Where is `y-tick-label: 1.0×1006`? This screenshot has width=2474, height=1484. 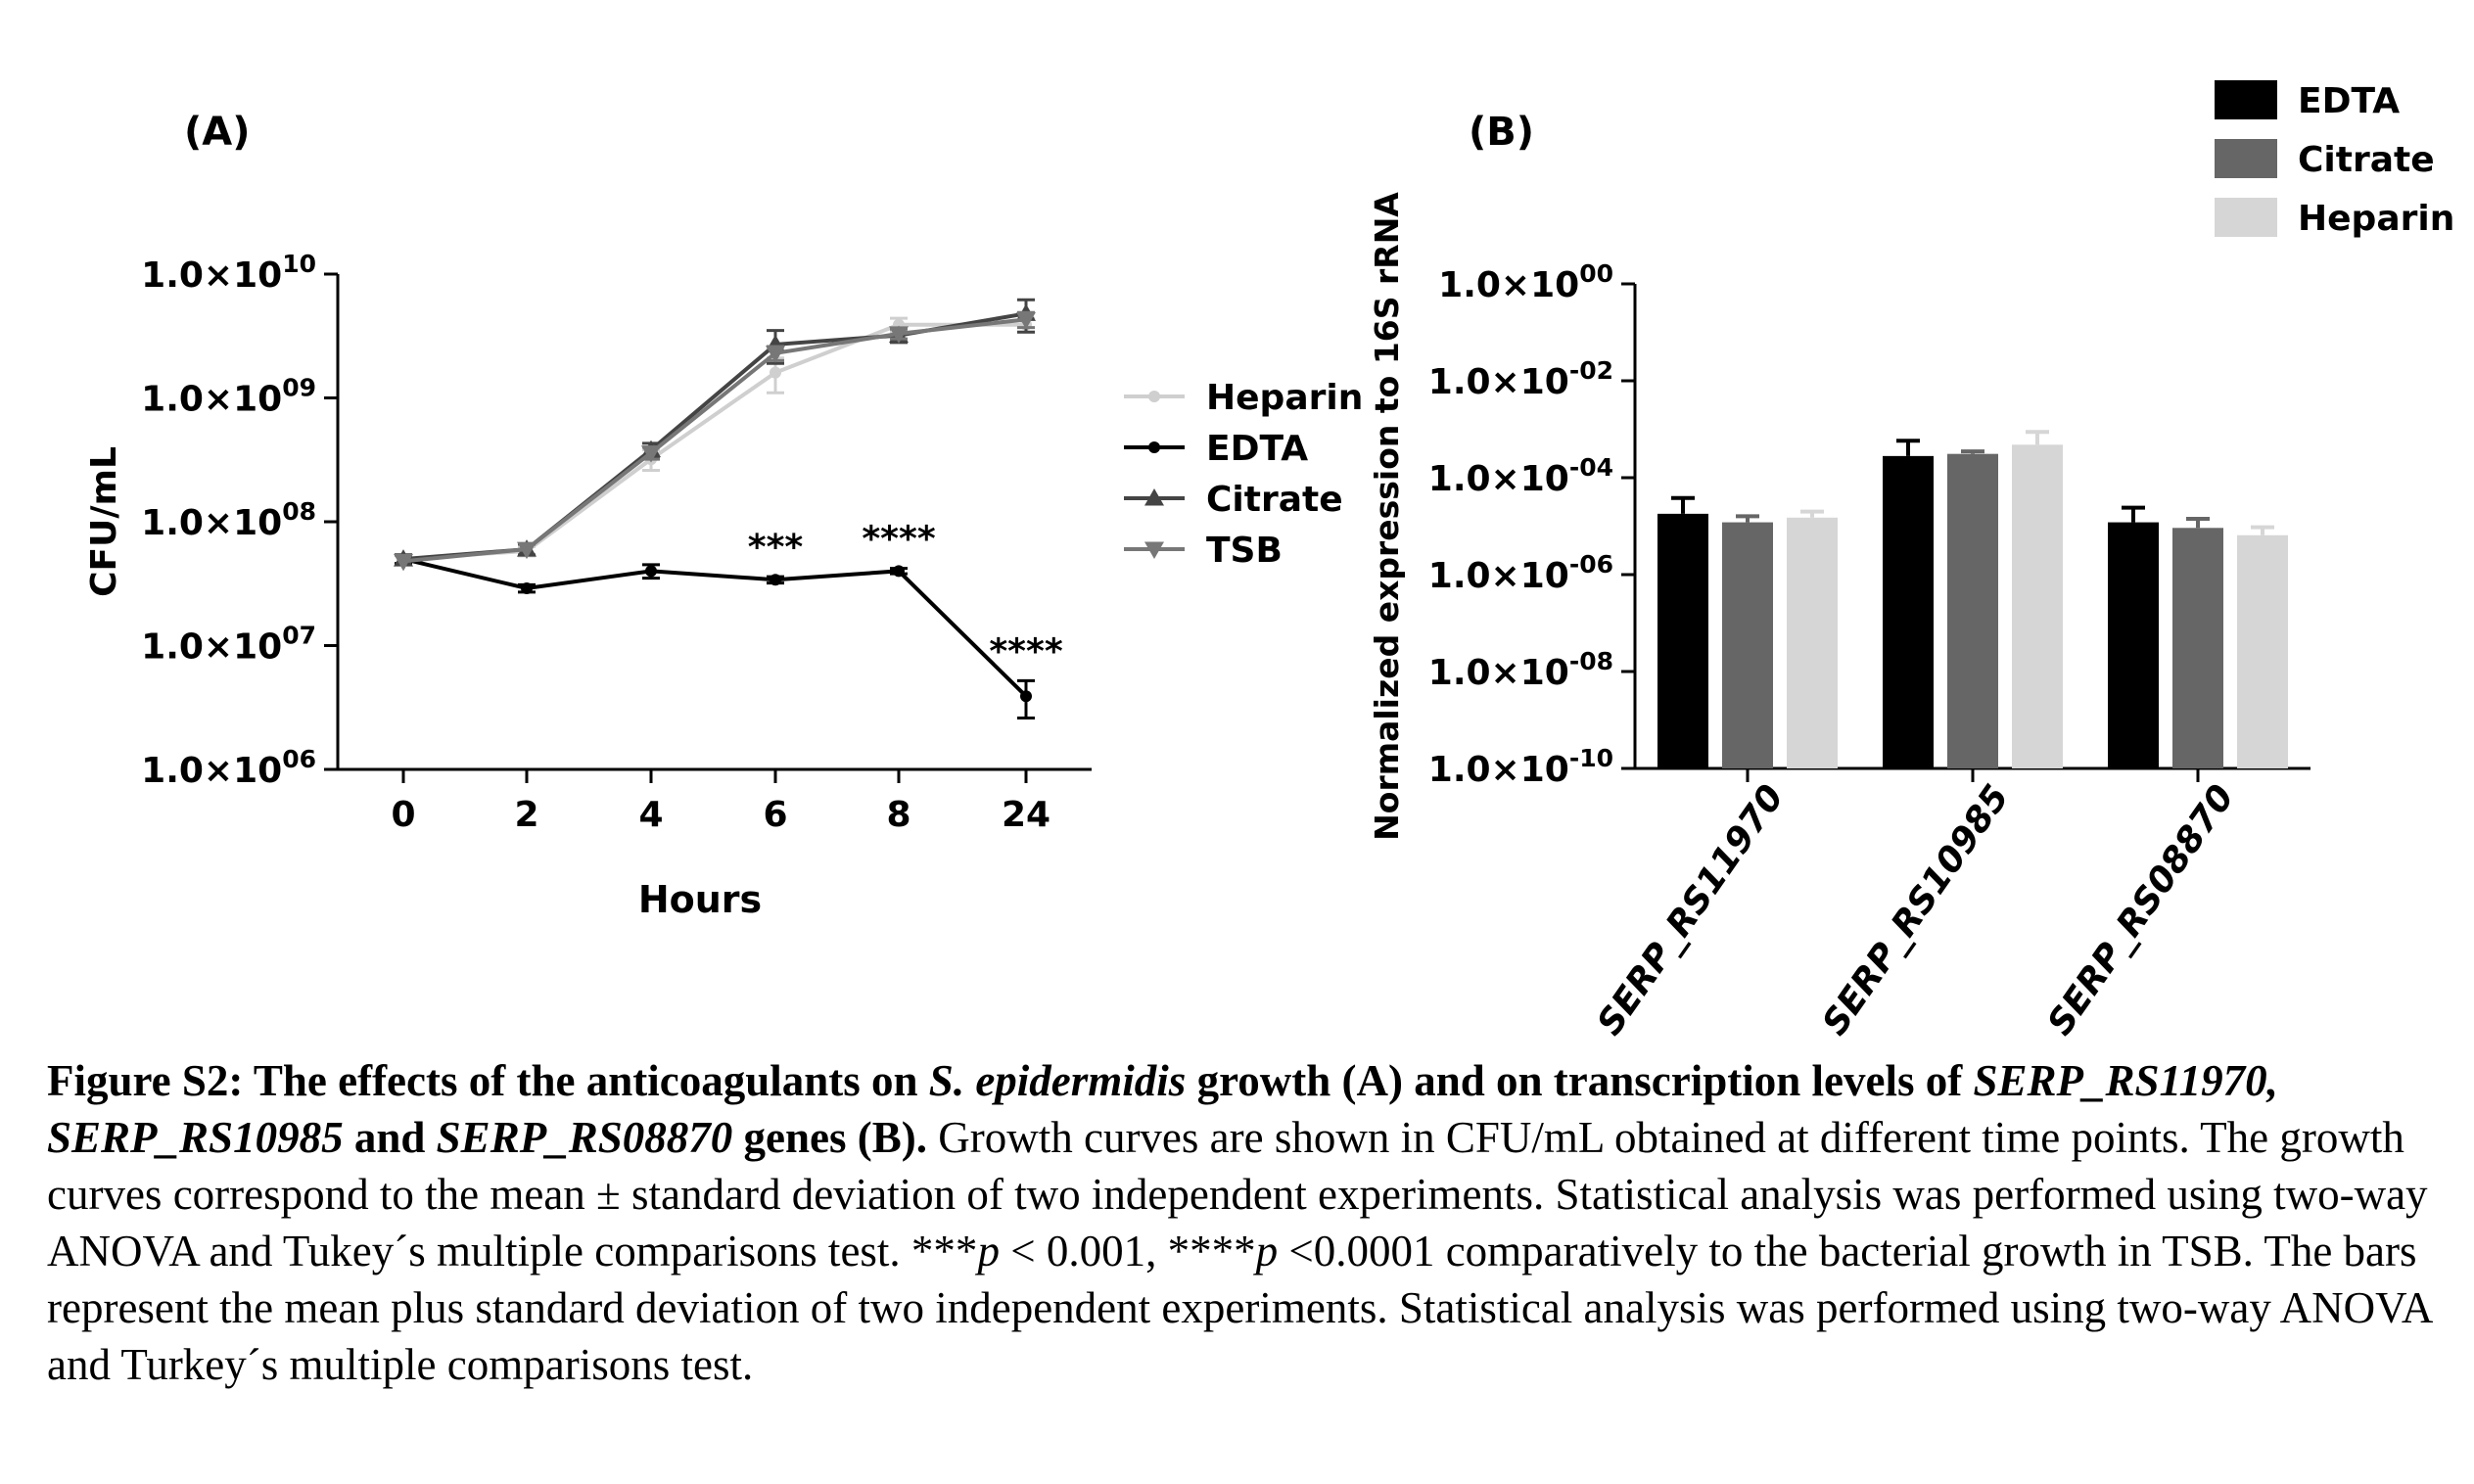 y-tick-label: 1.0×1006 is located at coordinates (228, 768).